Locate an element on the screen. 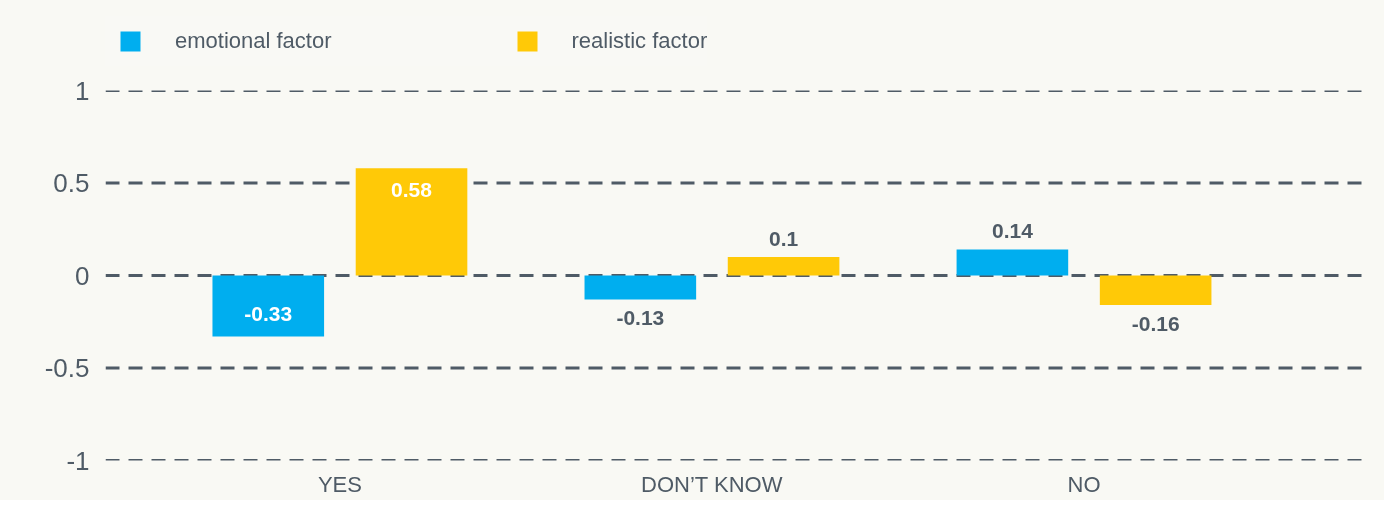 The image size is (1384, 528). y-tick-label: -0.5 is located at coordinates (67, 368).